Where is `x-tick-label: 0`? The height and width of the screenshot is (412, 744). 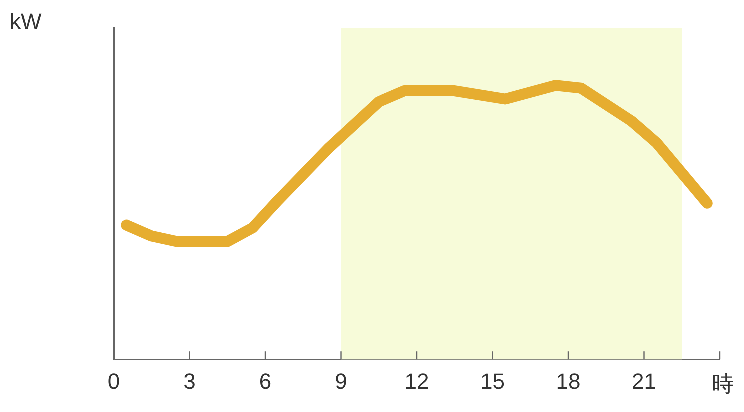
x-tick-label: 0 is located at coordinates (114, 381).